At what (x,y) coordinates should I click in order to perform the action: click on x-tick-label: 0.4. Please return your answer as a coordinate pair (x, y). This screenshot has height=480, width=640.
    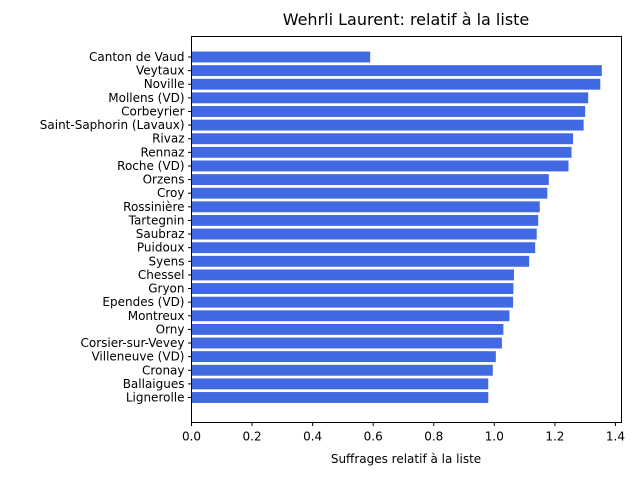
    Looking at the image, I should click on (312, 437).